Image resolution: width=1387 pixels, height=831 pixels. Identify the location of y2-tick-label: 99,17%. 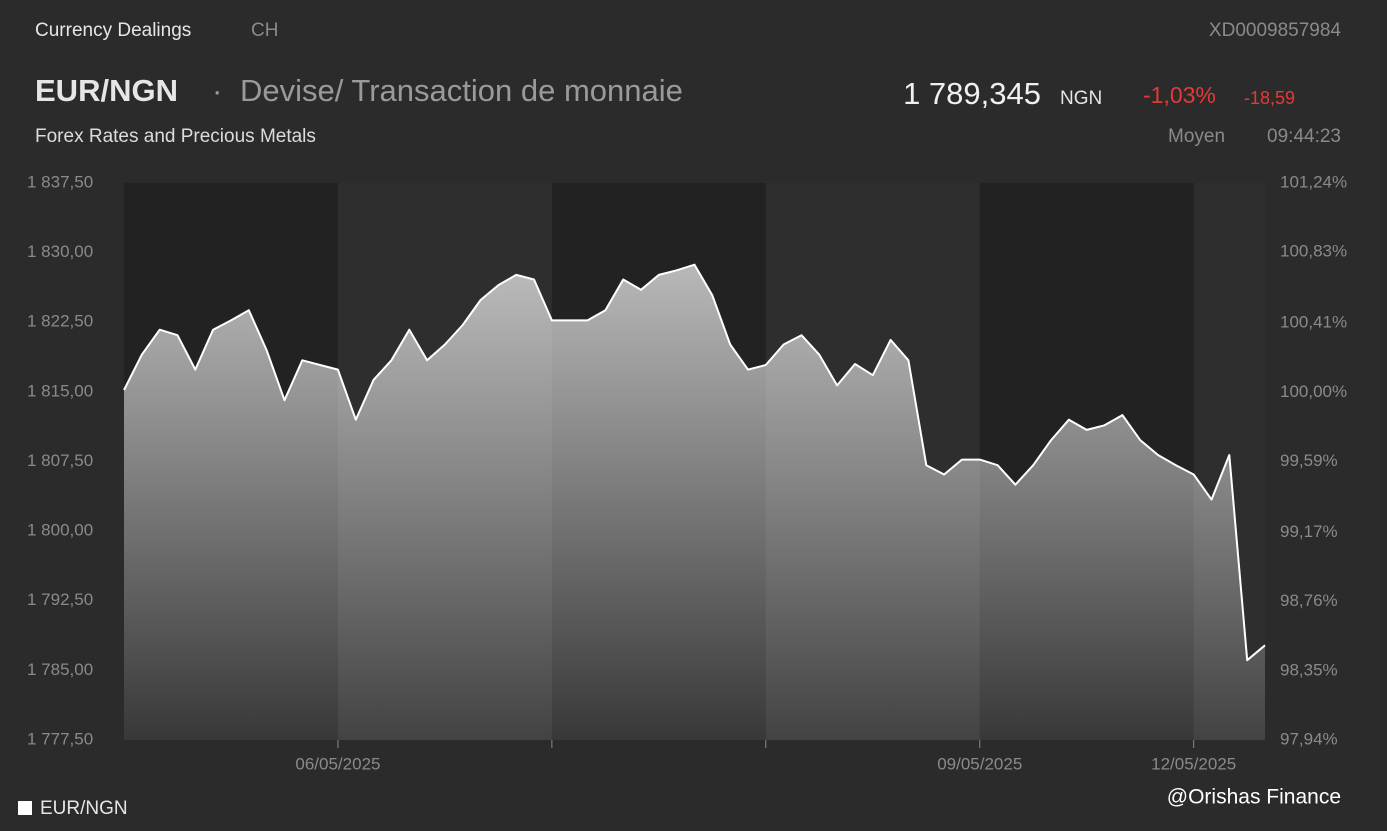
(1309, 531).